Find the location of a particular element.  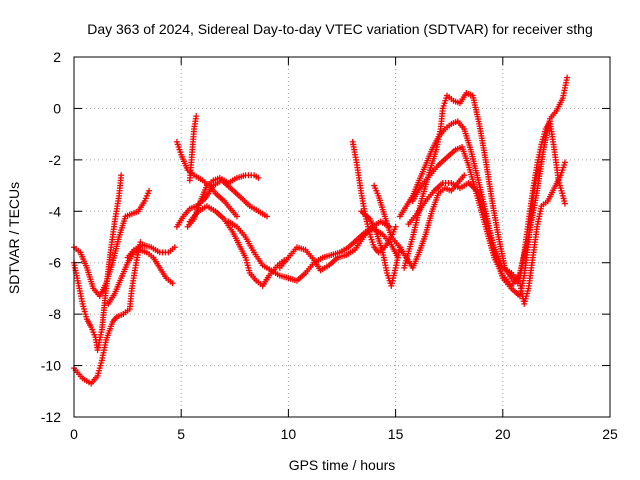

y-tick-label: -12 is located at coordinates (51, 417).